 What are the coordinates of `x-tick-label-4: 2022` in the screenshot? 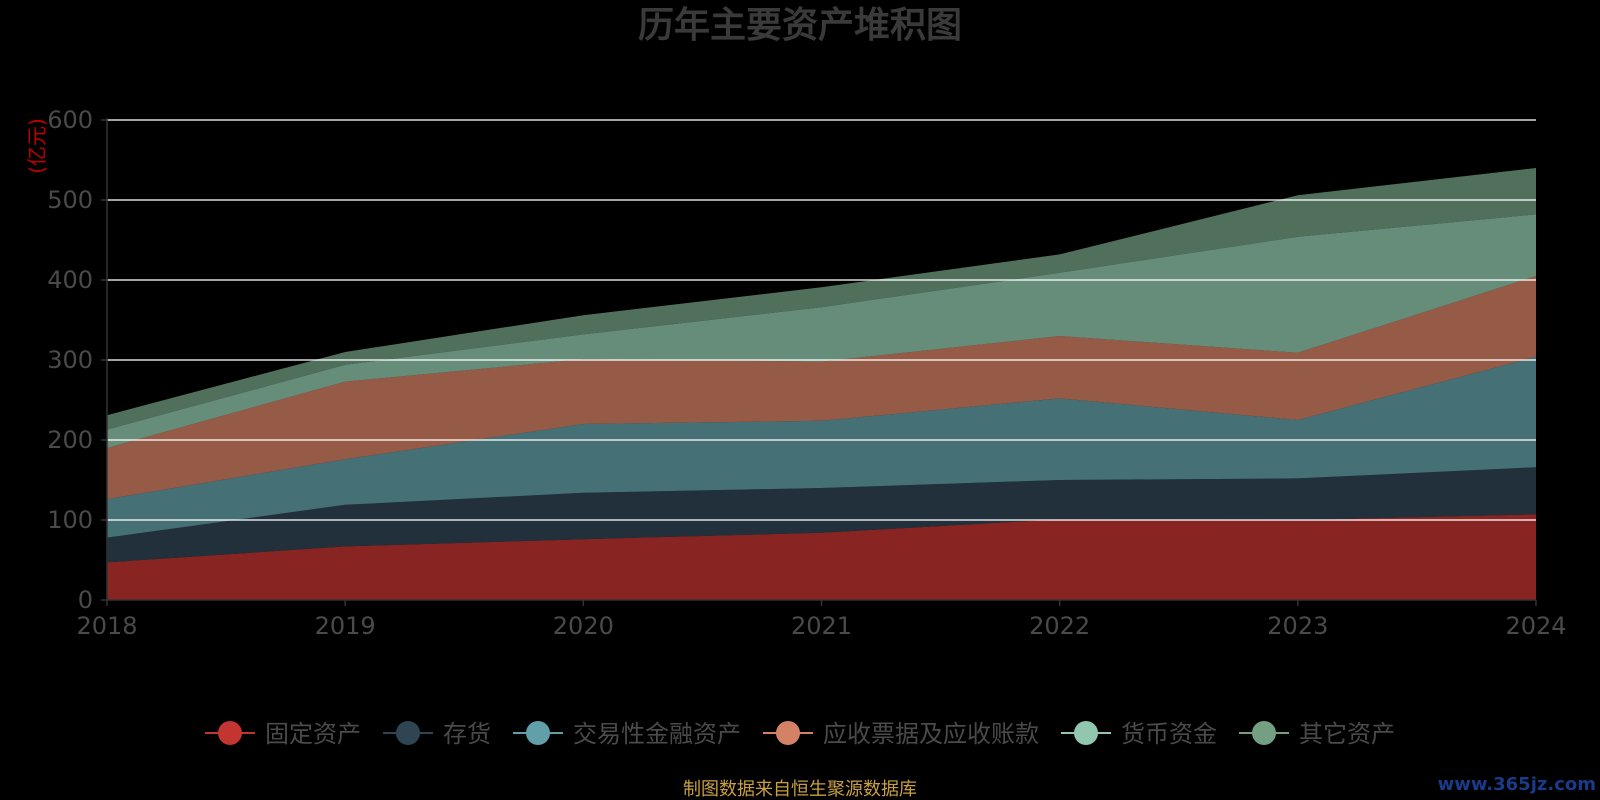 It's located at (1059, 626).